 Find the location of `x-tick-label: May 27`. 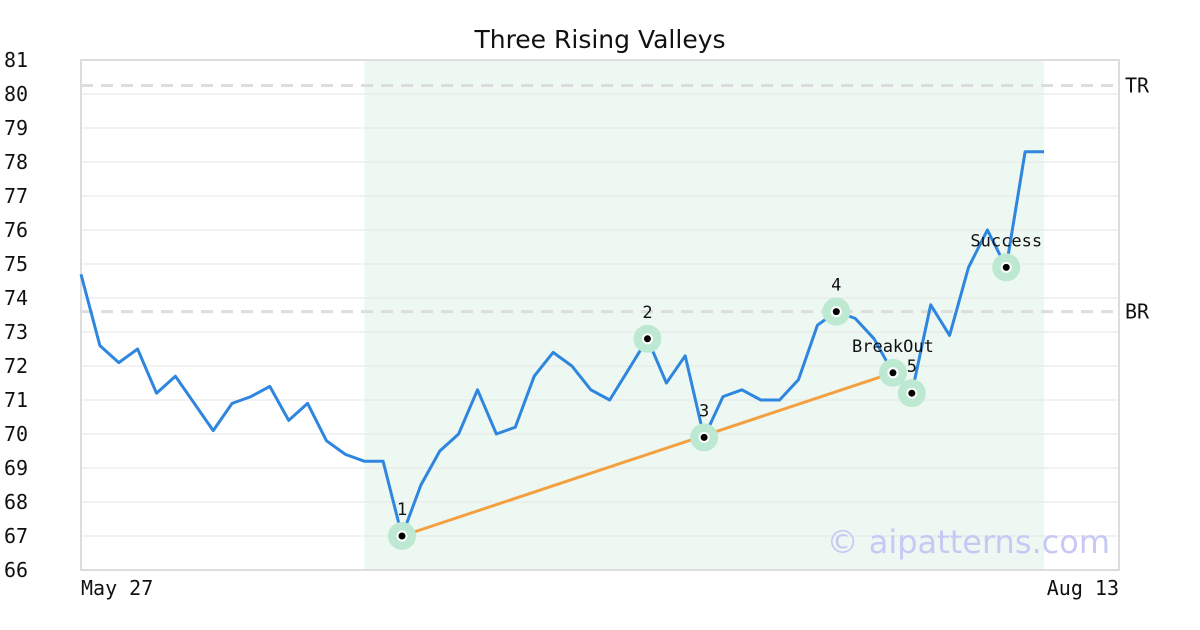

x-tick-label: May 27 is located at coordinates (117, 588).